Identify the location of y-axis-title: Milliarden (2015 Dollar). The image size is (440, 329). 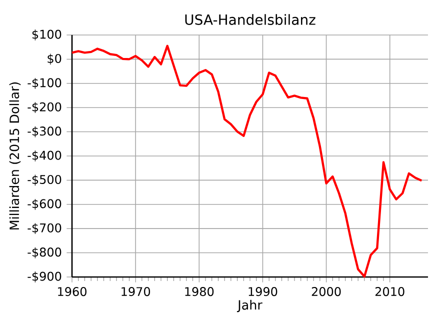
(15, 156).